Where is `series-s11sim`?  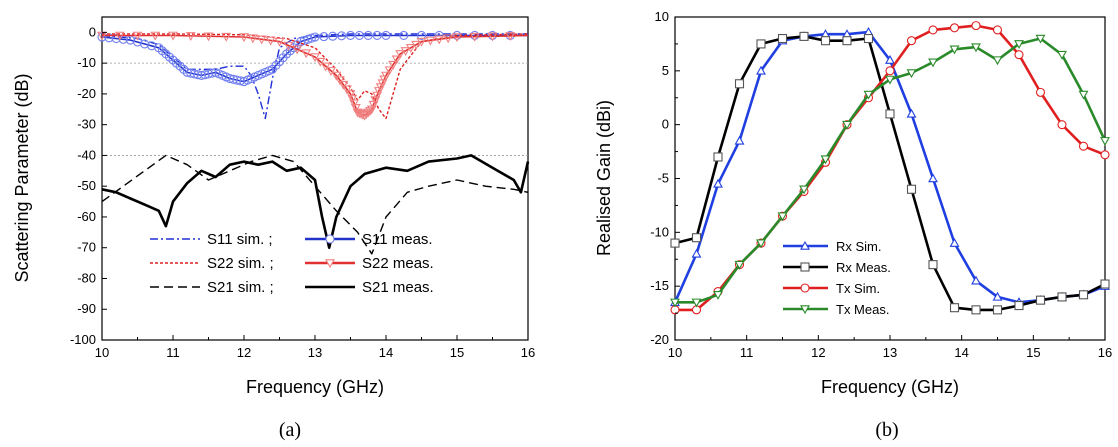 series-s11sim is located at coordinates (314, 76).